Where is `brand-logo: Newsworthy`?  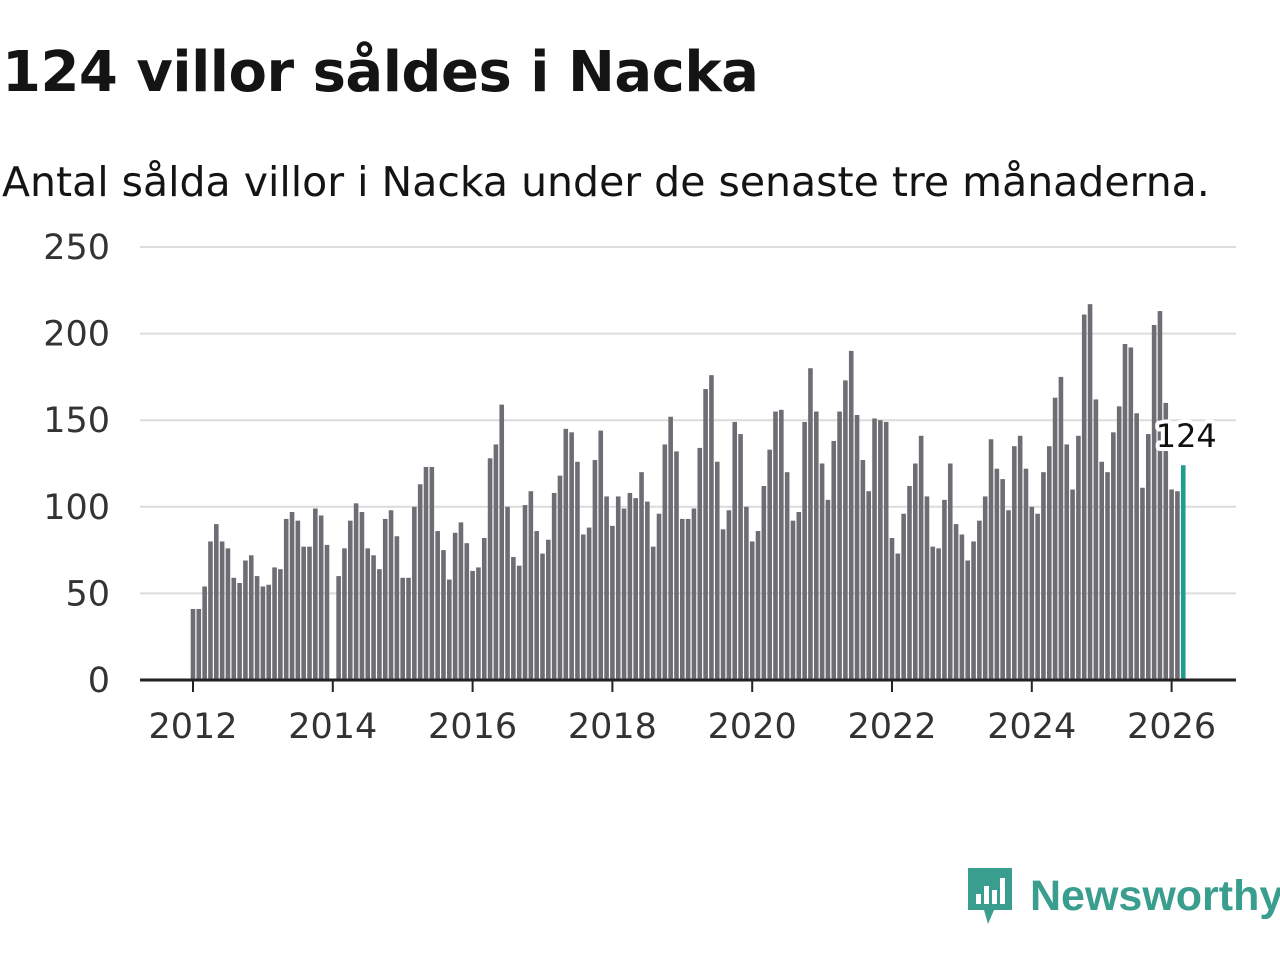
brand-logo: Newsworthy is located at coordinates (1122, 896).